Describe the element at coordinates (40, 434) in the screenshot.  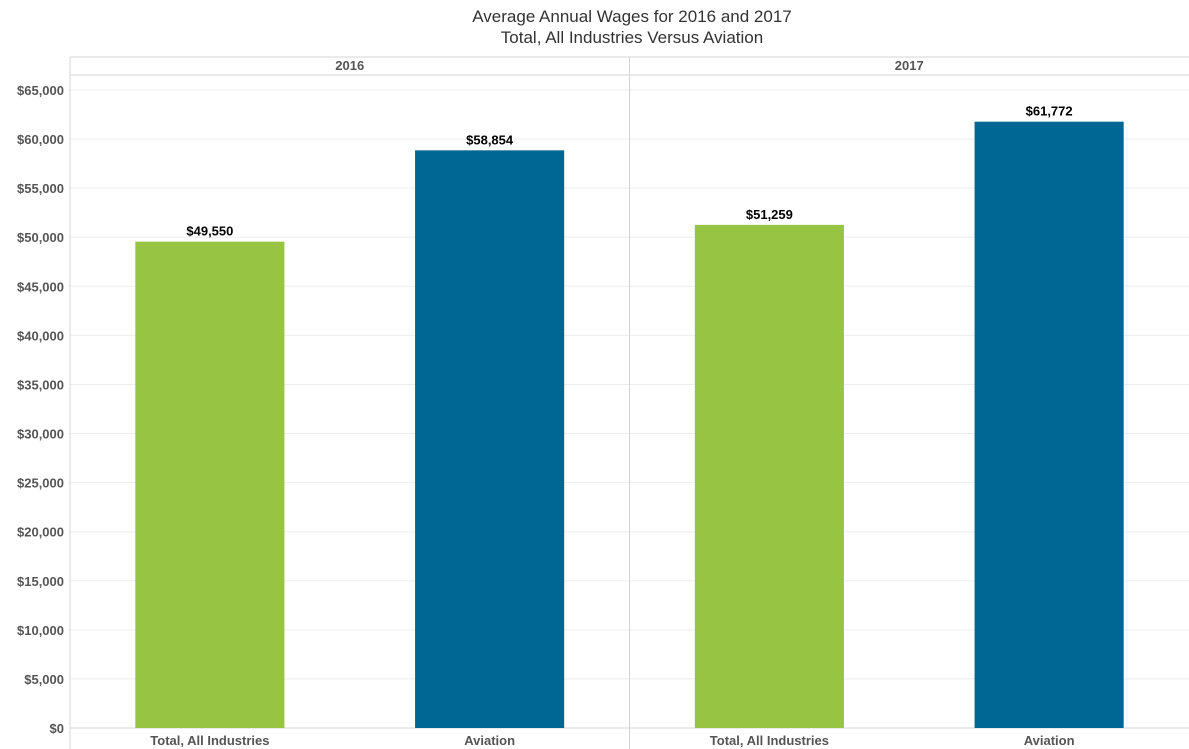
I see `y-tick-label: $30,000` at that location.